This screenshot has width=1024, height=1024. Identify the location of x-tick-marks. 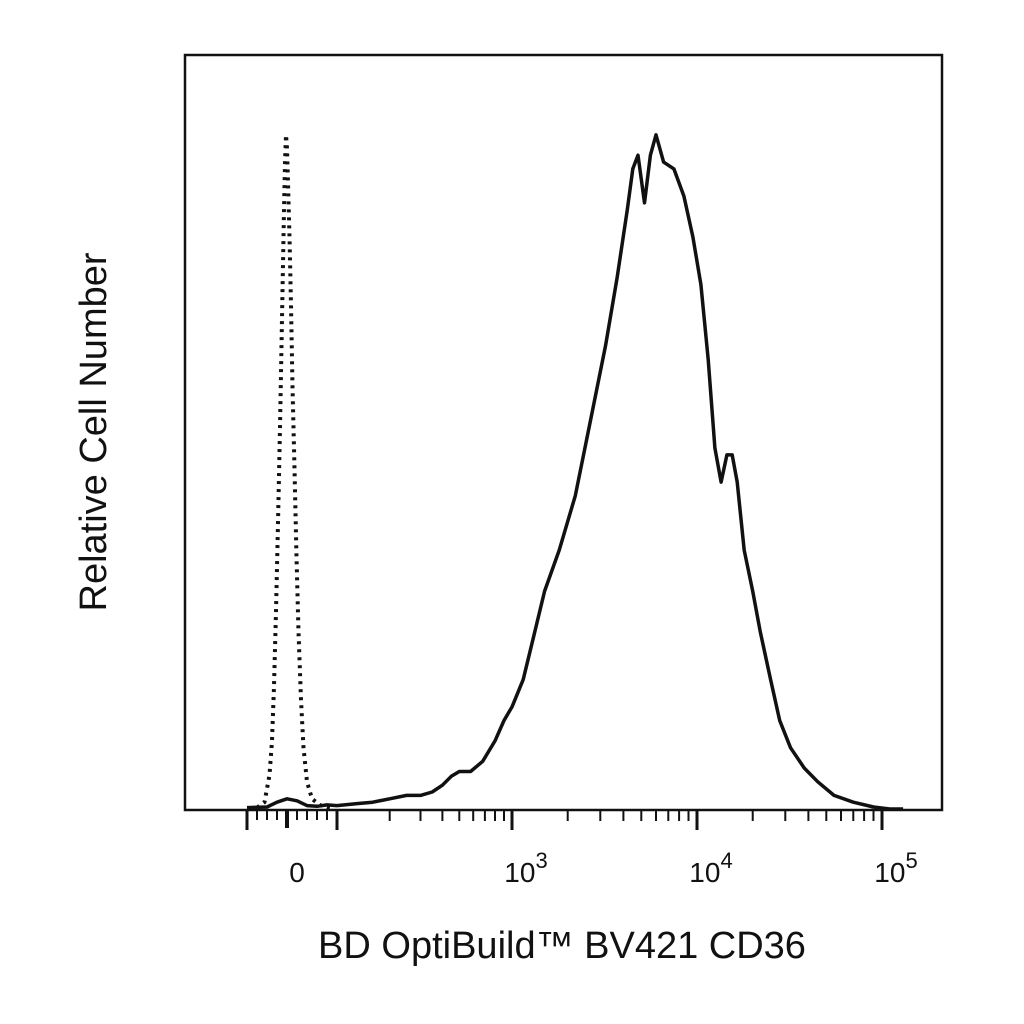
(564, 820).